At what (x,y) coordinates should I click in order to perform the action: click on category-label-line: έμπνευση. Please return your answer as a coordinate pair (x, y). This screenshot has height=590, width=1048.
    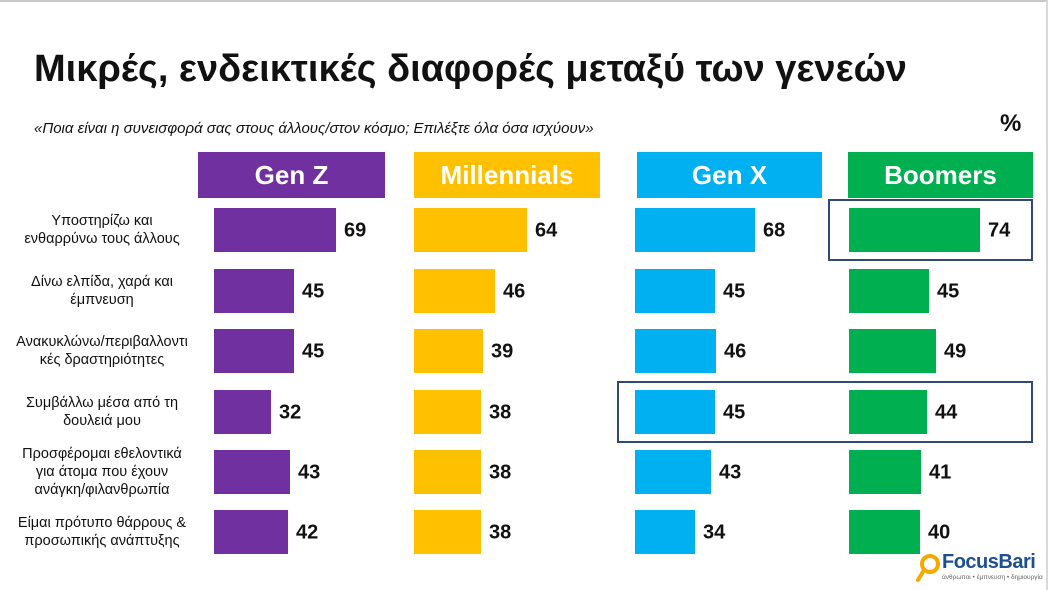
    Looking at the image, I should click on (102, 300).